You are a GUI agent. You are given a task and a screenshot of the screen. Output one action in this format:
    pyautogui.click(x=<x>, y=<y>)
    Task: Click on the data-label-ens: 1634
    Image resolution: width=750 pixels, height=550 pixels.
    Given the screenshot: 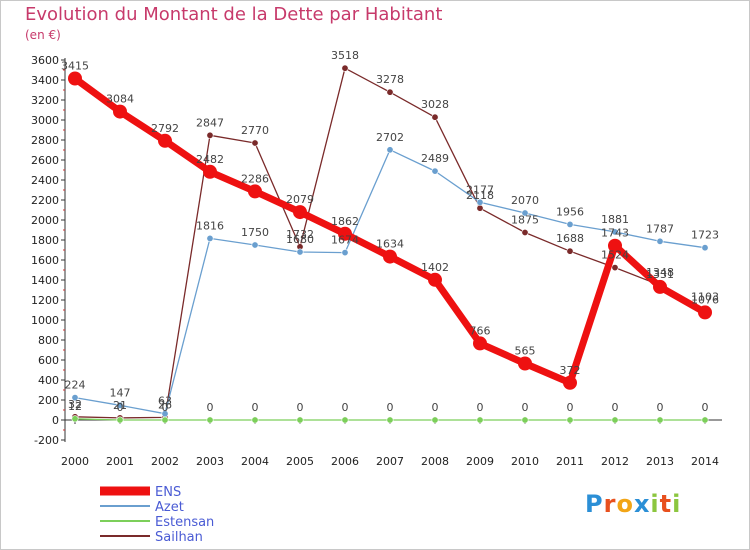 What is the action you would take?
    pyautogui.click(x=390, y=244)
    